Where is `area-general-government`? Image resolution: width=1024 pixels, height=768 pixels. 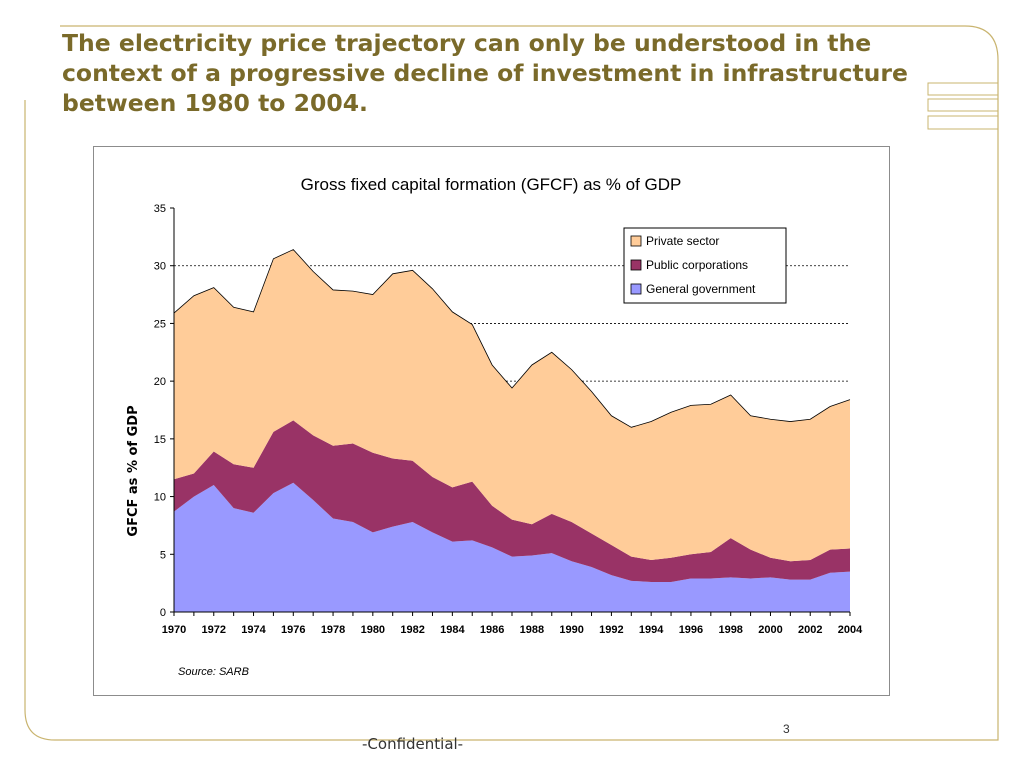
area-general-government is located at coordinates (512, 547).